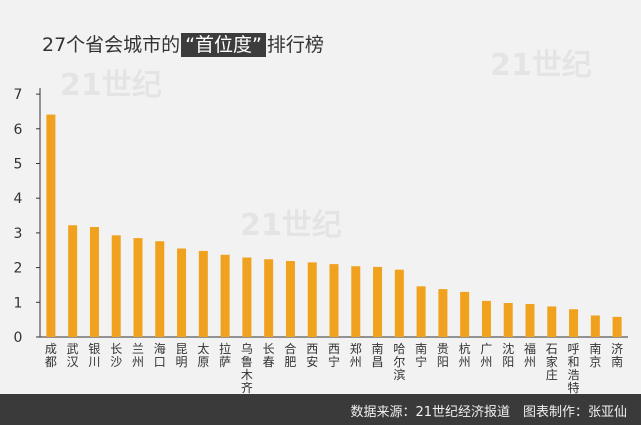  I want to click on x-tick-label: 海口, so click(160, 355).